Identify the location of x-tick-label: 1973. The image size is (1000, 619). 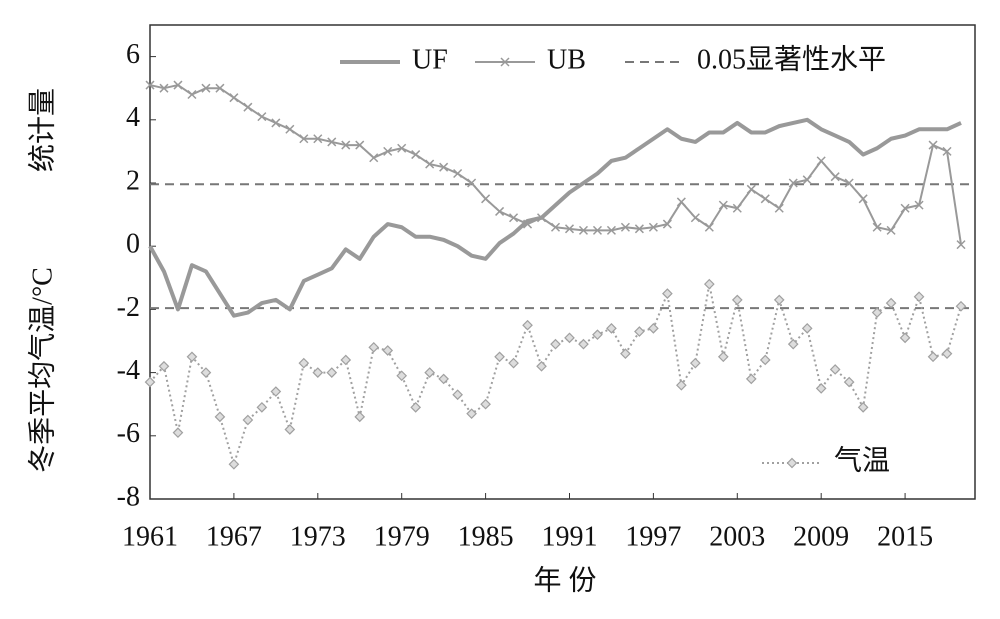
(318, 536).